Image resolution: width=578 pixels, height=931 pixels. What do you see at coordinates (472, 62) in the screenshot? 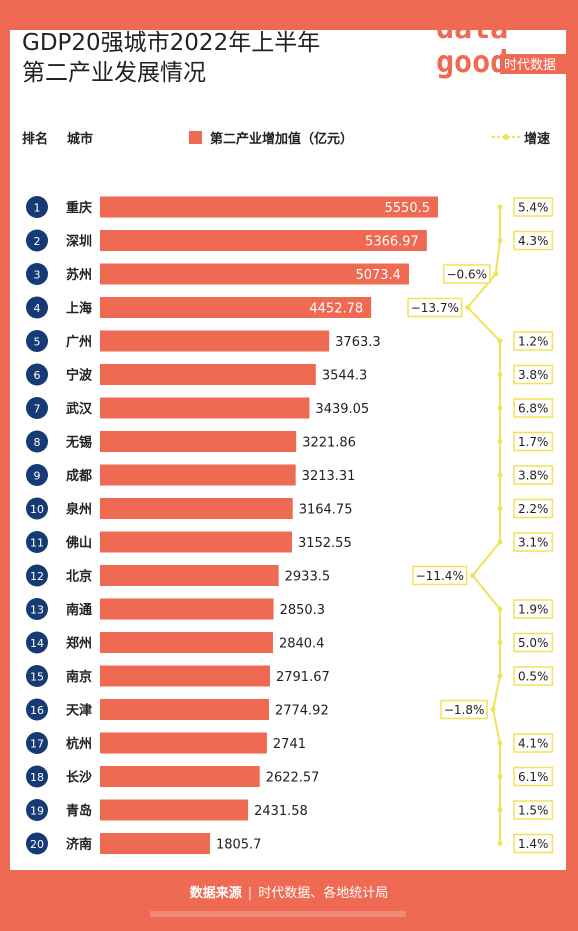
I see `logo-bottom-text: good` at bounding box center [472, 62].